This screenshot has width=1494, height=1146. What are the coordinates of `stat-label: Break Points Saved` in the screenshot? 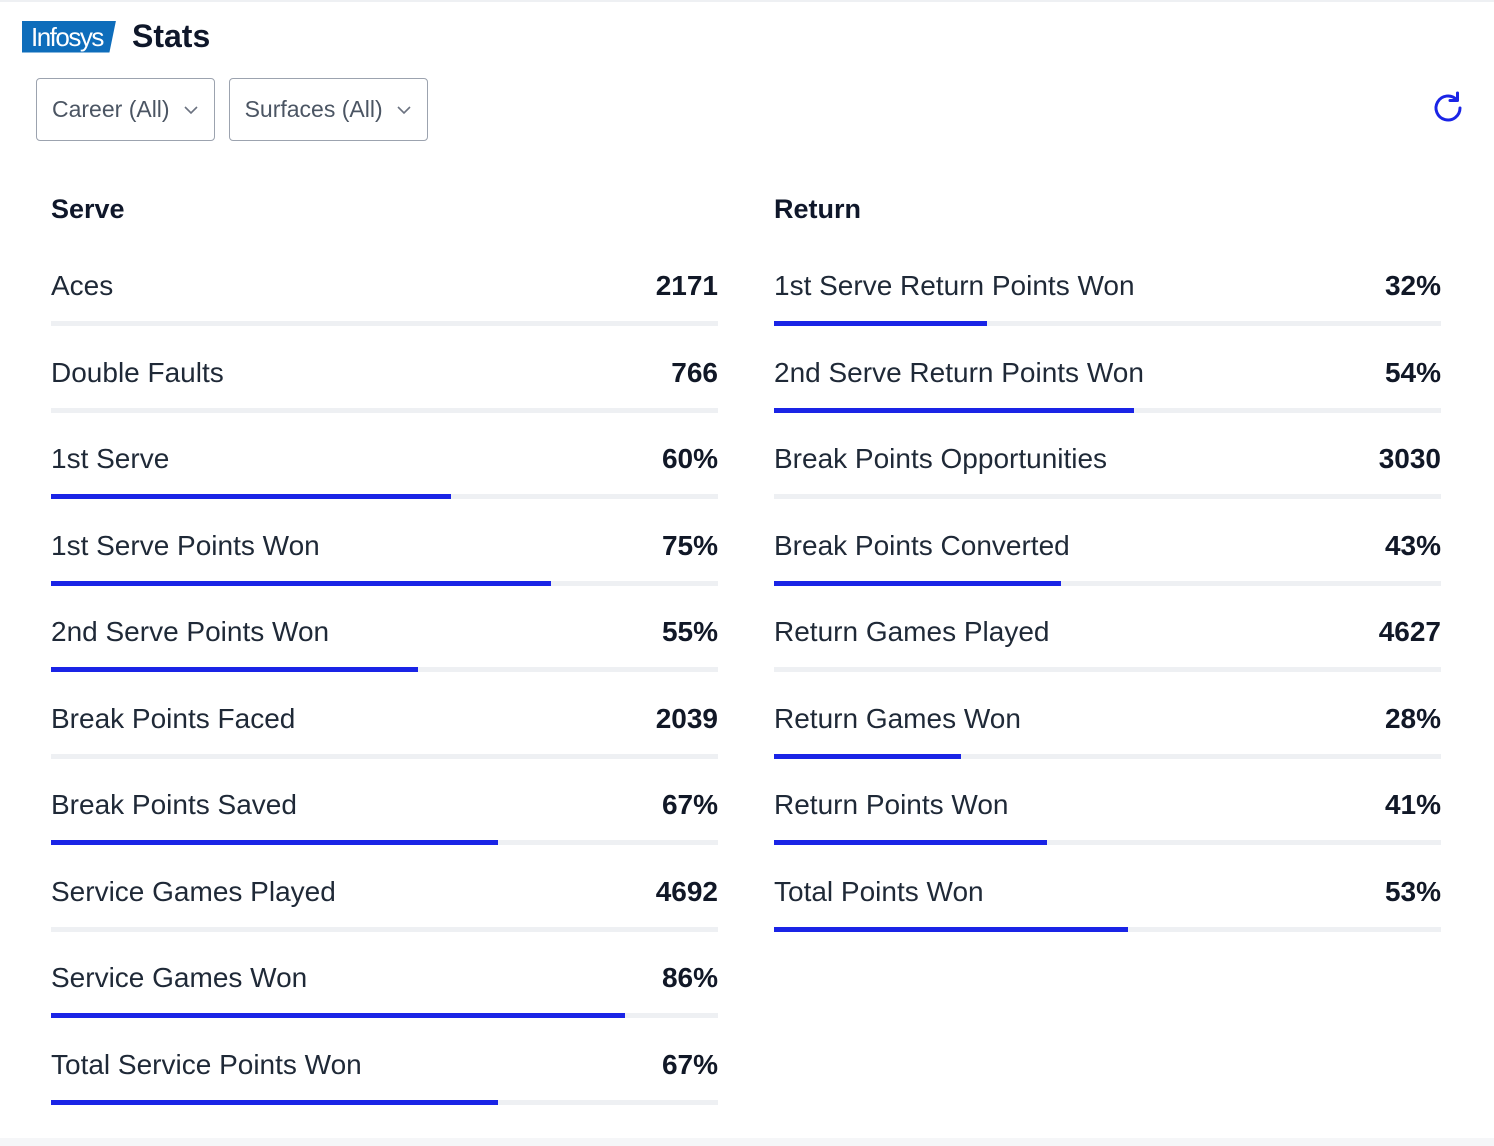 It's located at (174, 804).